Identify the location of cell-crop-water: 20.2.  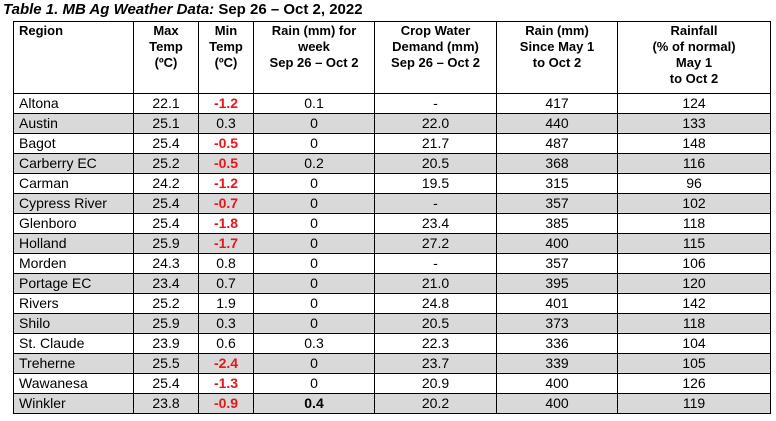
(435, 403).